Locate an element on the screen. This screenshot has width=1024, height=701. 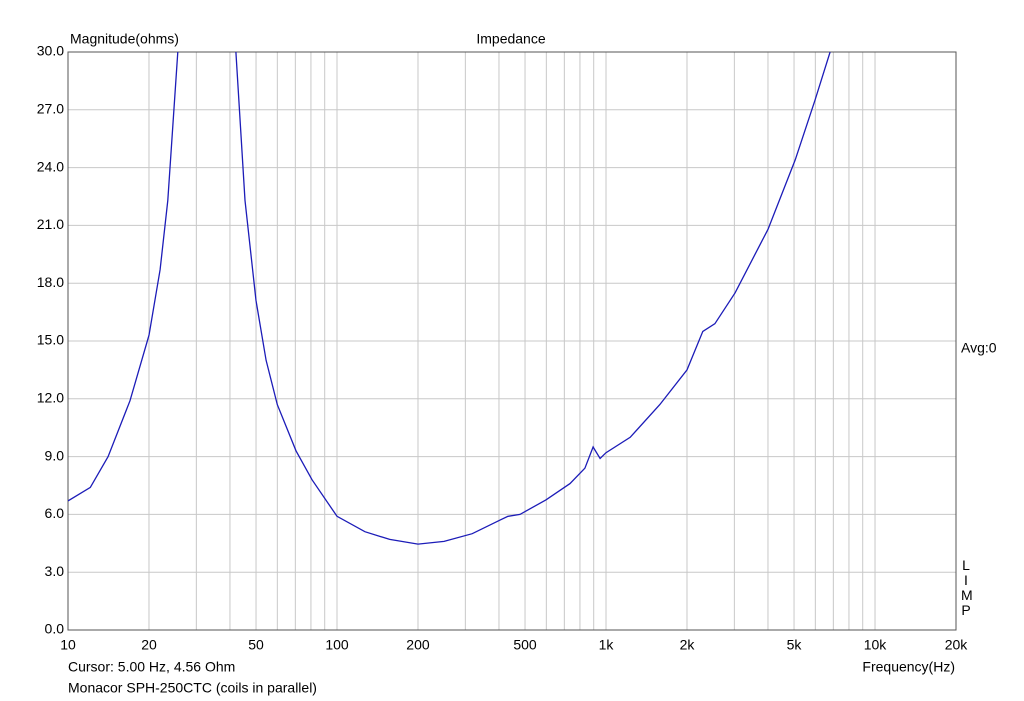
x-tick-label: 20 is located at coordinates (149, 645).